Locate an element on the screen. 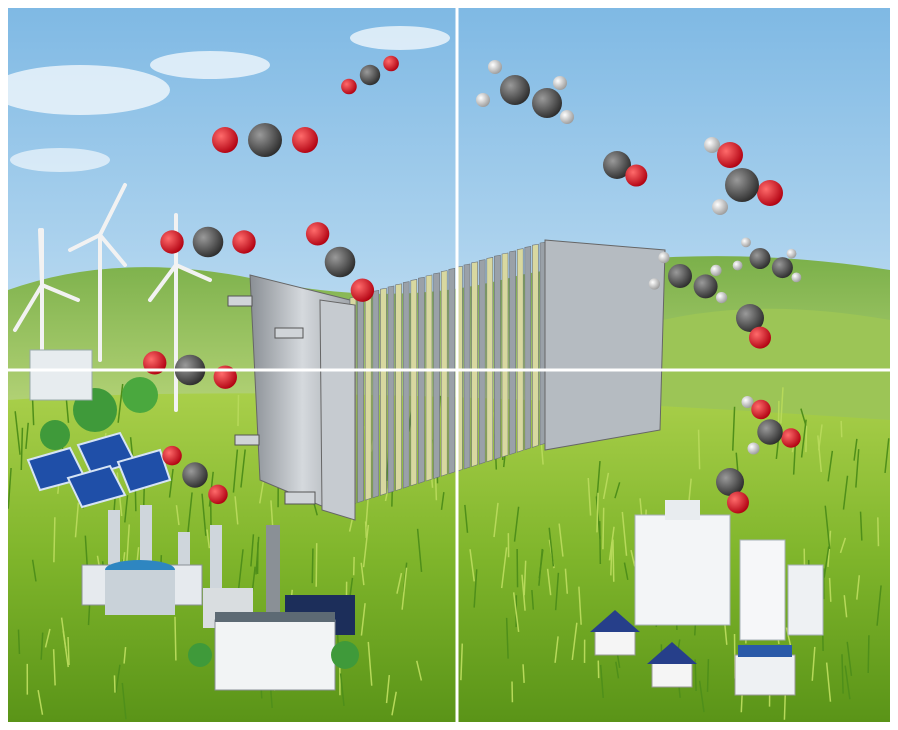  end-plate is located at coordinates (605, 345).